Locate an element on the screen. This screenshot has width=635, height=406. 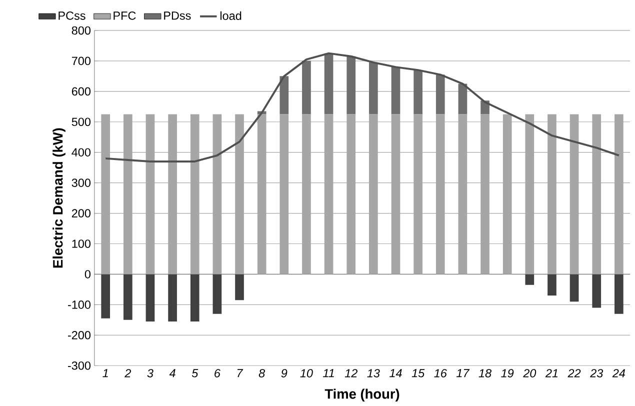
x-tick-label: 19 is located at coordinates (507, 373).